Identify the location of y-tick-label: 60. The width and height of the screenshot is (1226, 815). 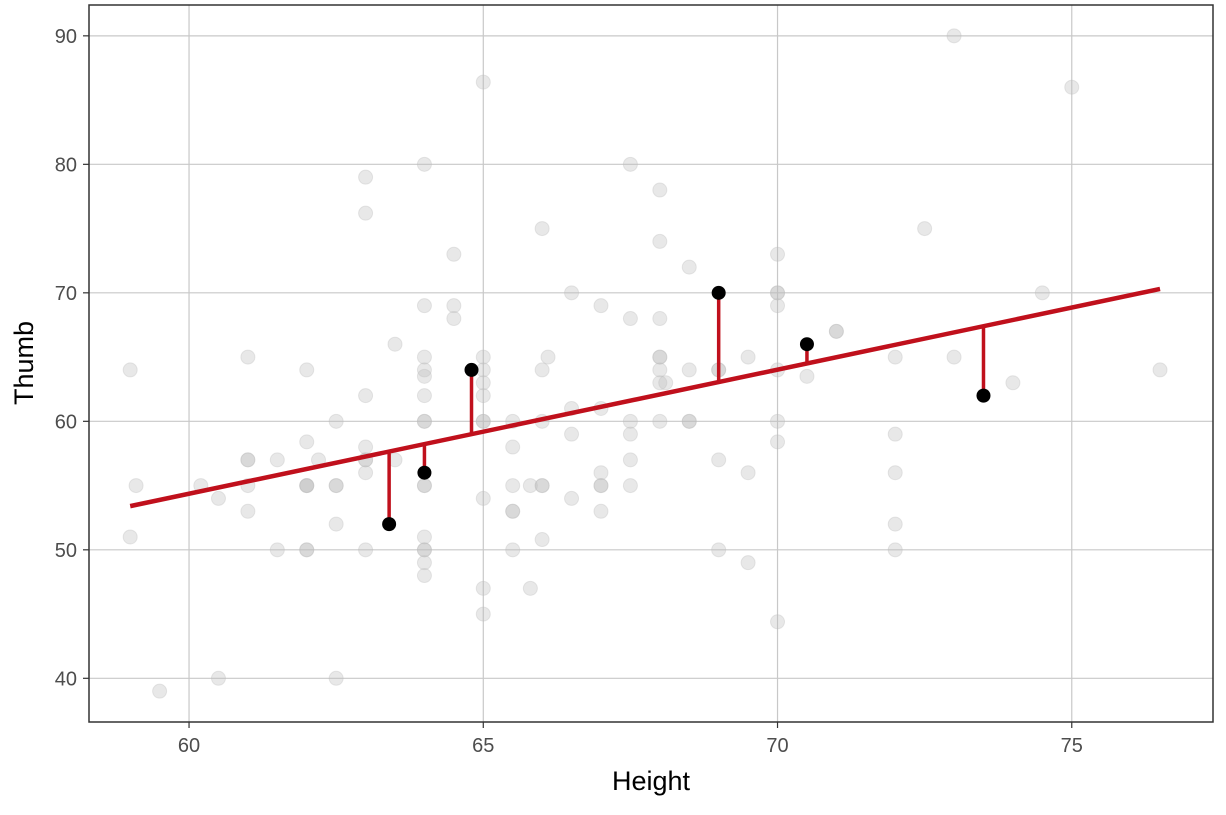
(66, 422).